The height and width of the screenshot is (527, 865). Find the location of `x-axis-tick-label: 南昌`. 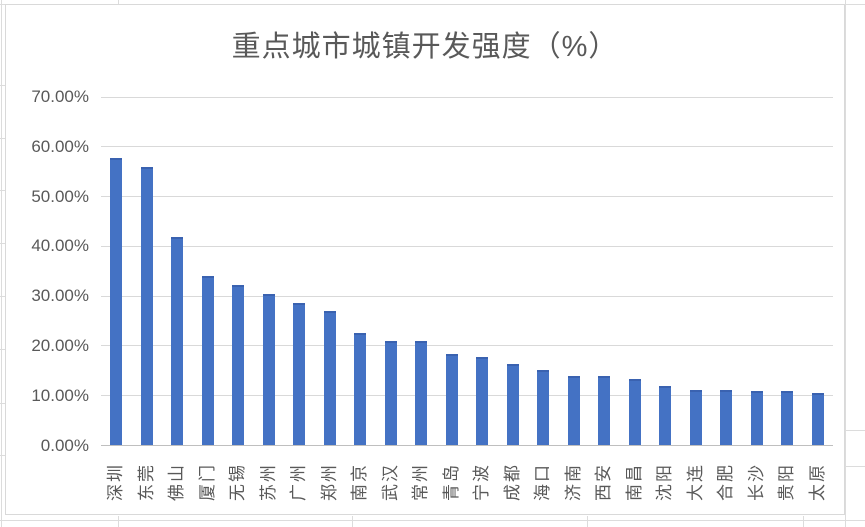

x-axis-tick-label: 南昌 is located at coordinates (634, 482).